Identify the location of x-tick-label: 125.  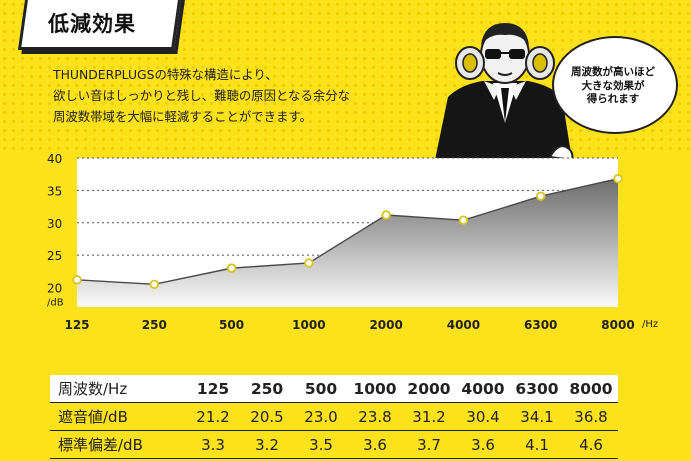
(76, 325).